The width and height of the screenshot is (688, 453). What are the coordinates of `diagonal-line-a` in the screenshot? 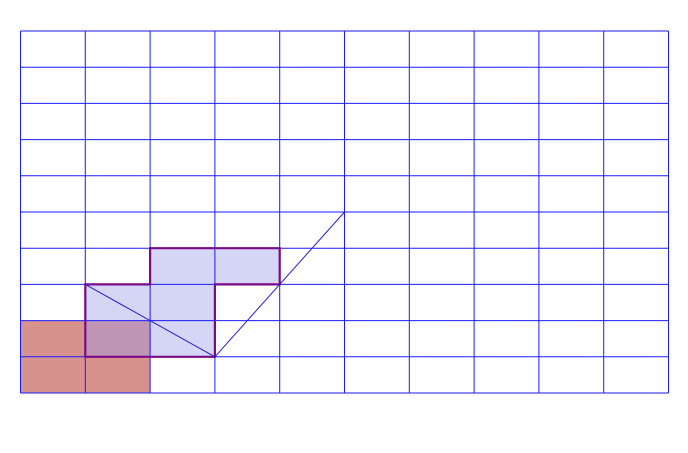 It's located at (150, 320).